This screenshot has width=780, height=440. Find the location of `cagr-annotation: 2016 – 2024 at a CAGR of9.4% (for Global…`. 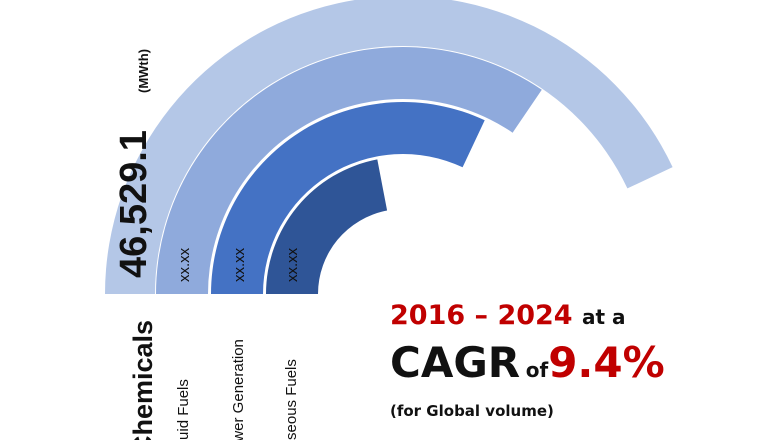

cagr-annotation: 2016 – 2024 at a CAGR of9.4% (for Global… is located at coordinates (582, 360).